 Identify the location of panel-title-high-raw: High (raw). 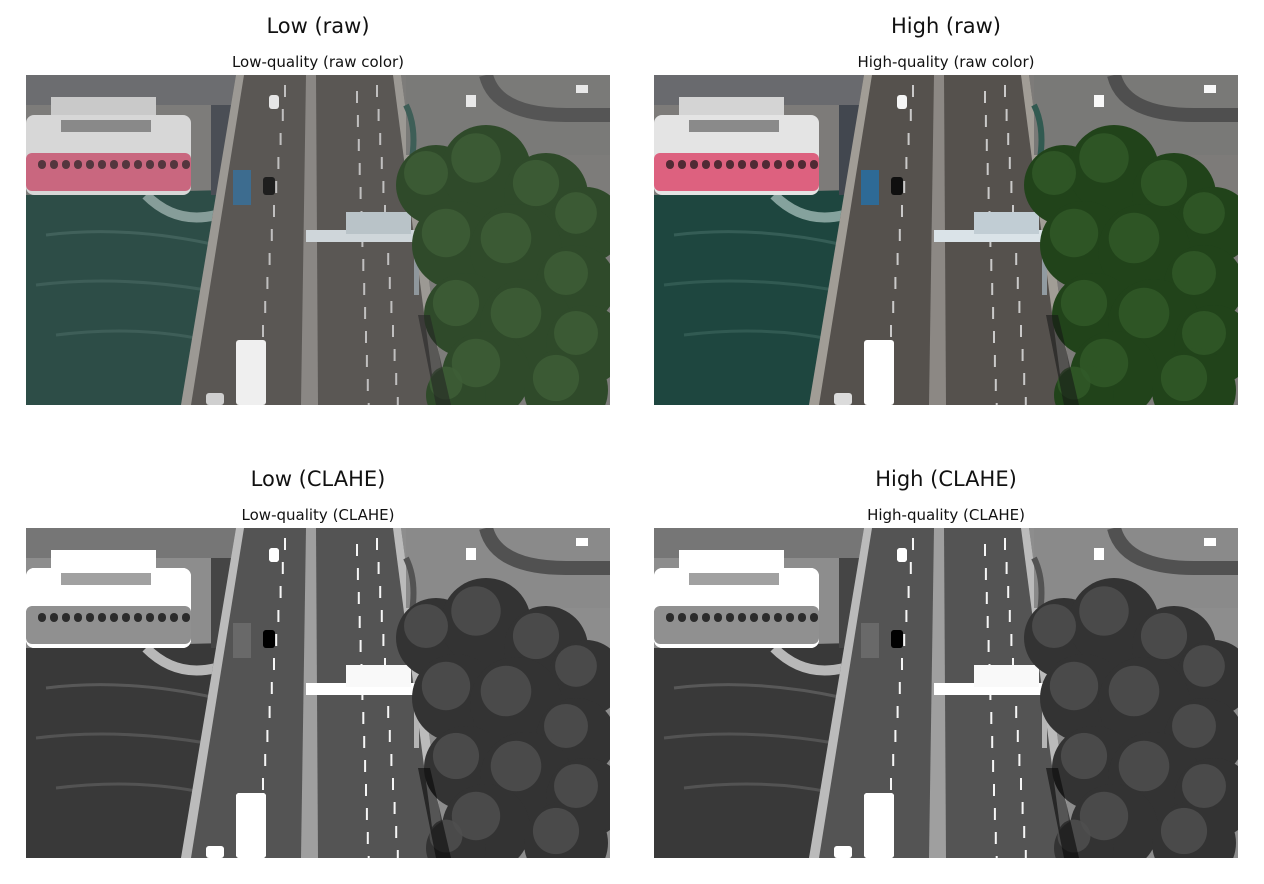
(945, 26).